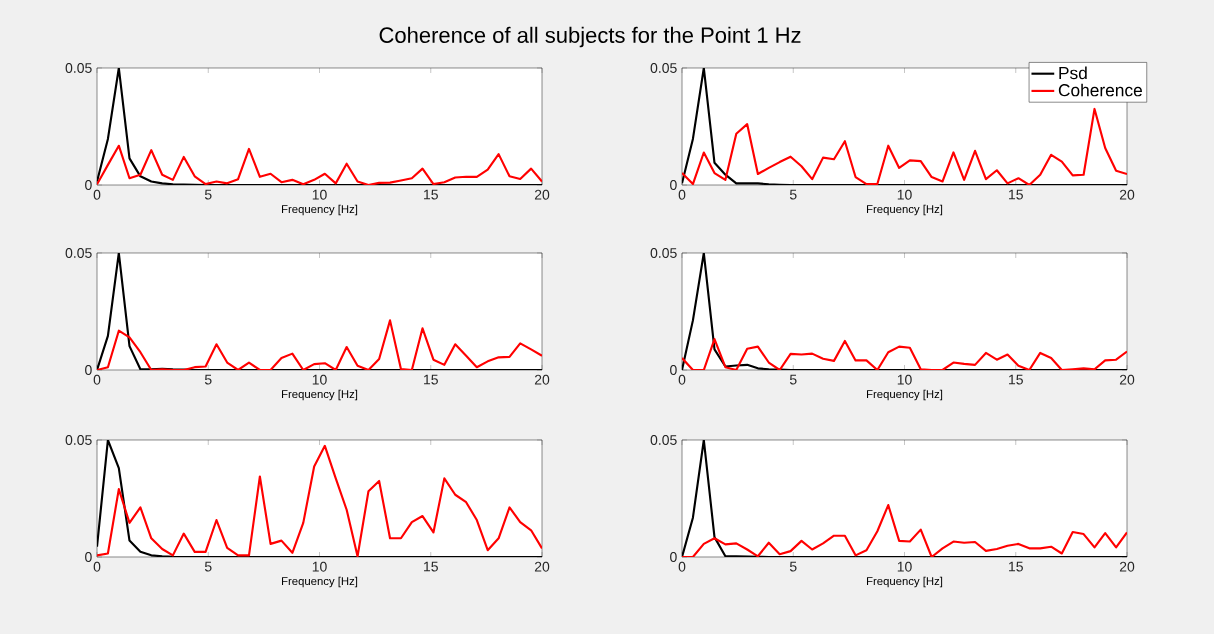  What do you see at coordinates (1073, 73) in the screenshot?
I see `legend-label: Psd` at bounding box center [1073, 73].